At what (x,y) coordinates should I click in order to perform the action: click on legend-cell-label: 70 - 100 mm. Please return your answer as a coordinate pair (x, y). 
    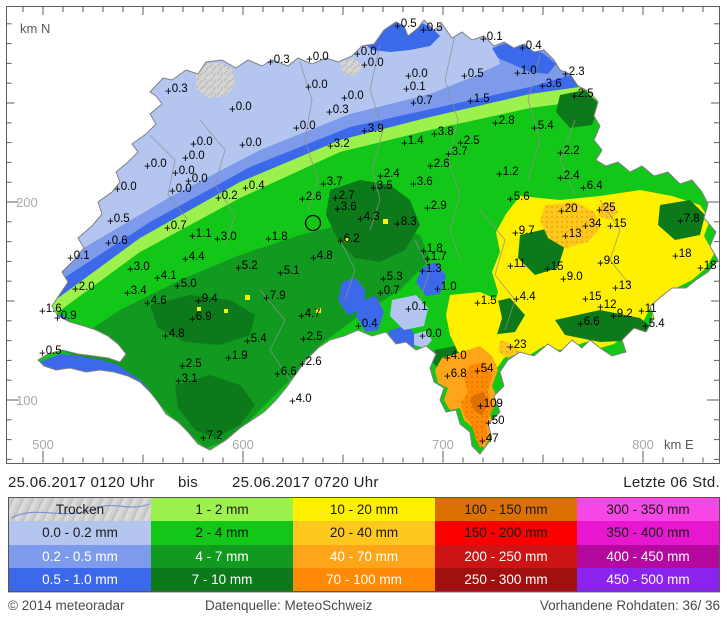
    Looking at the image, I should click on (364, 579).